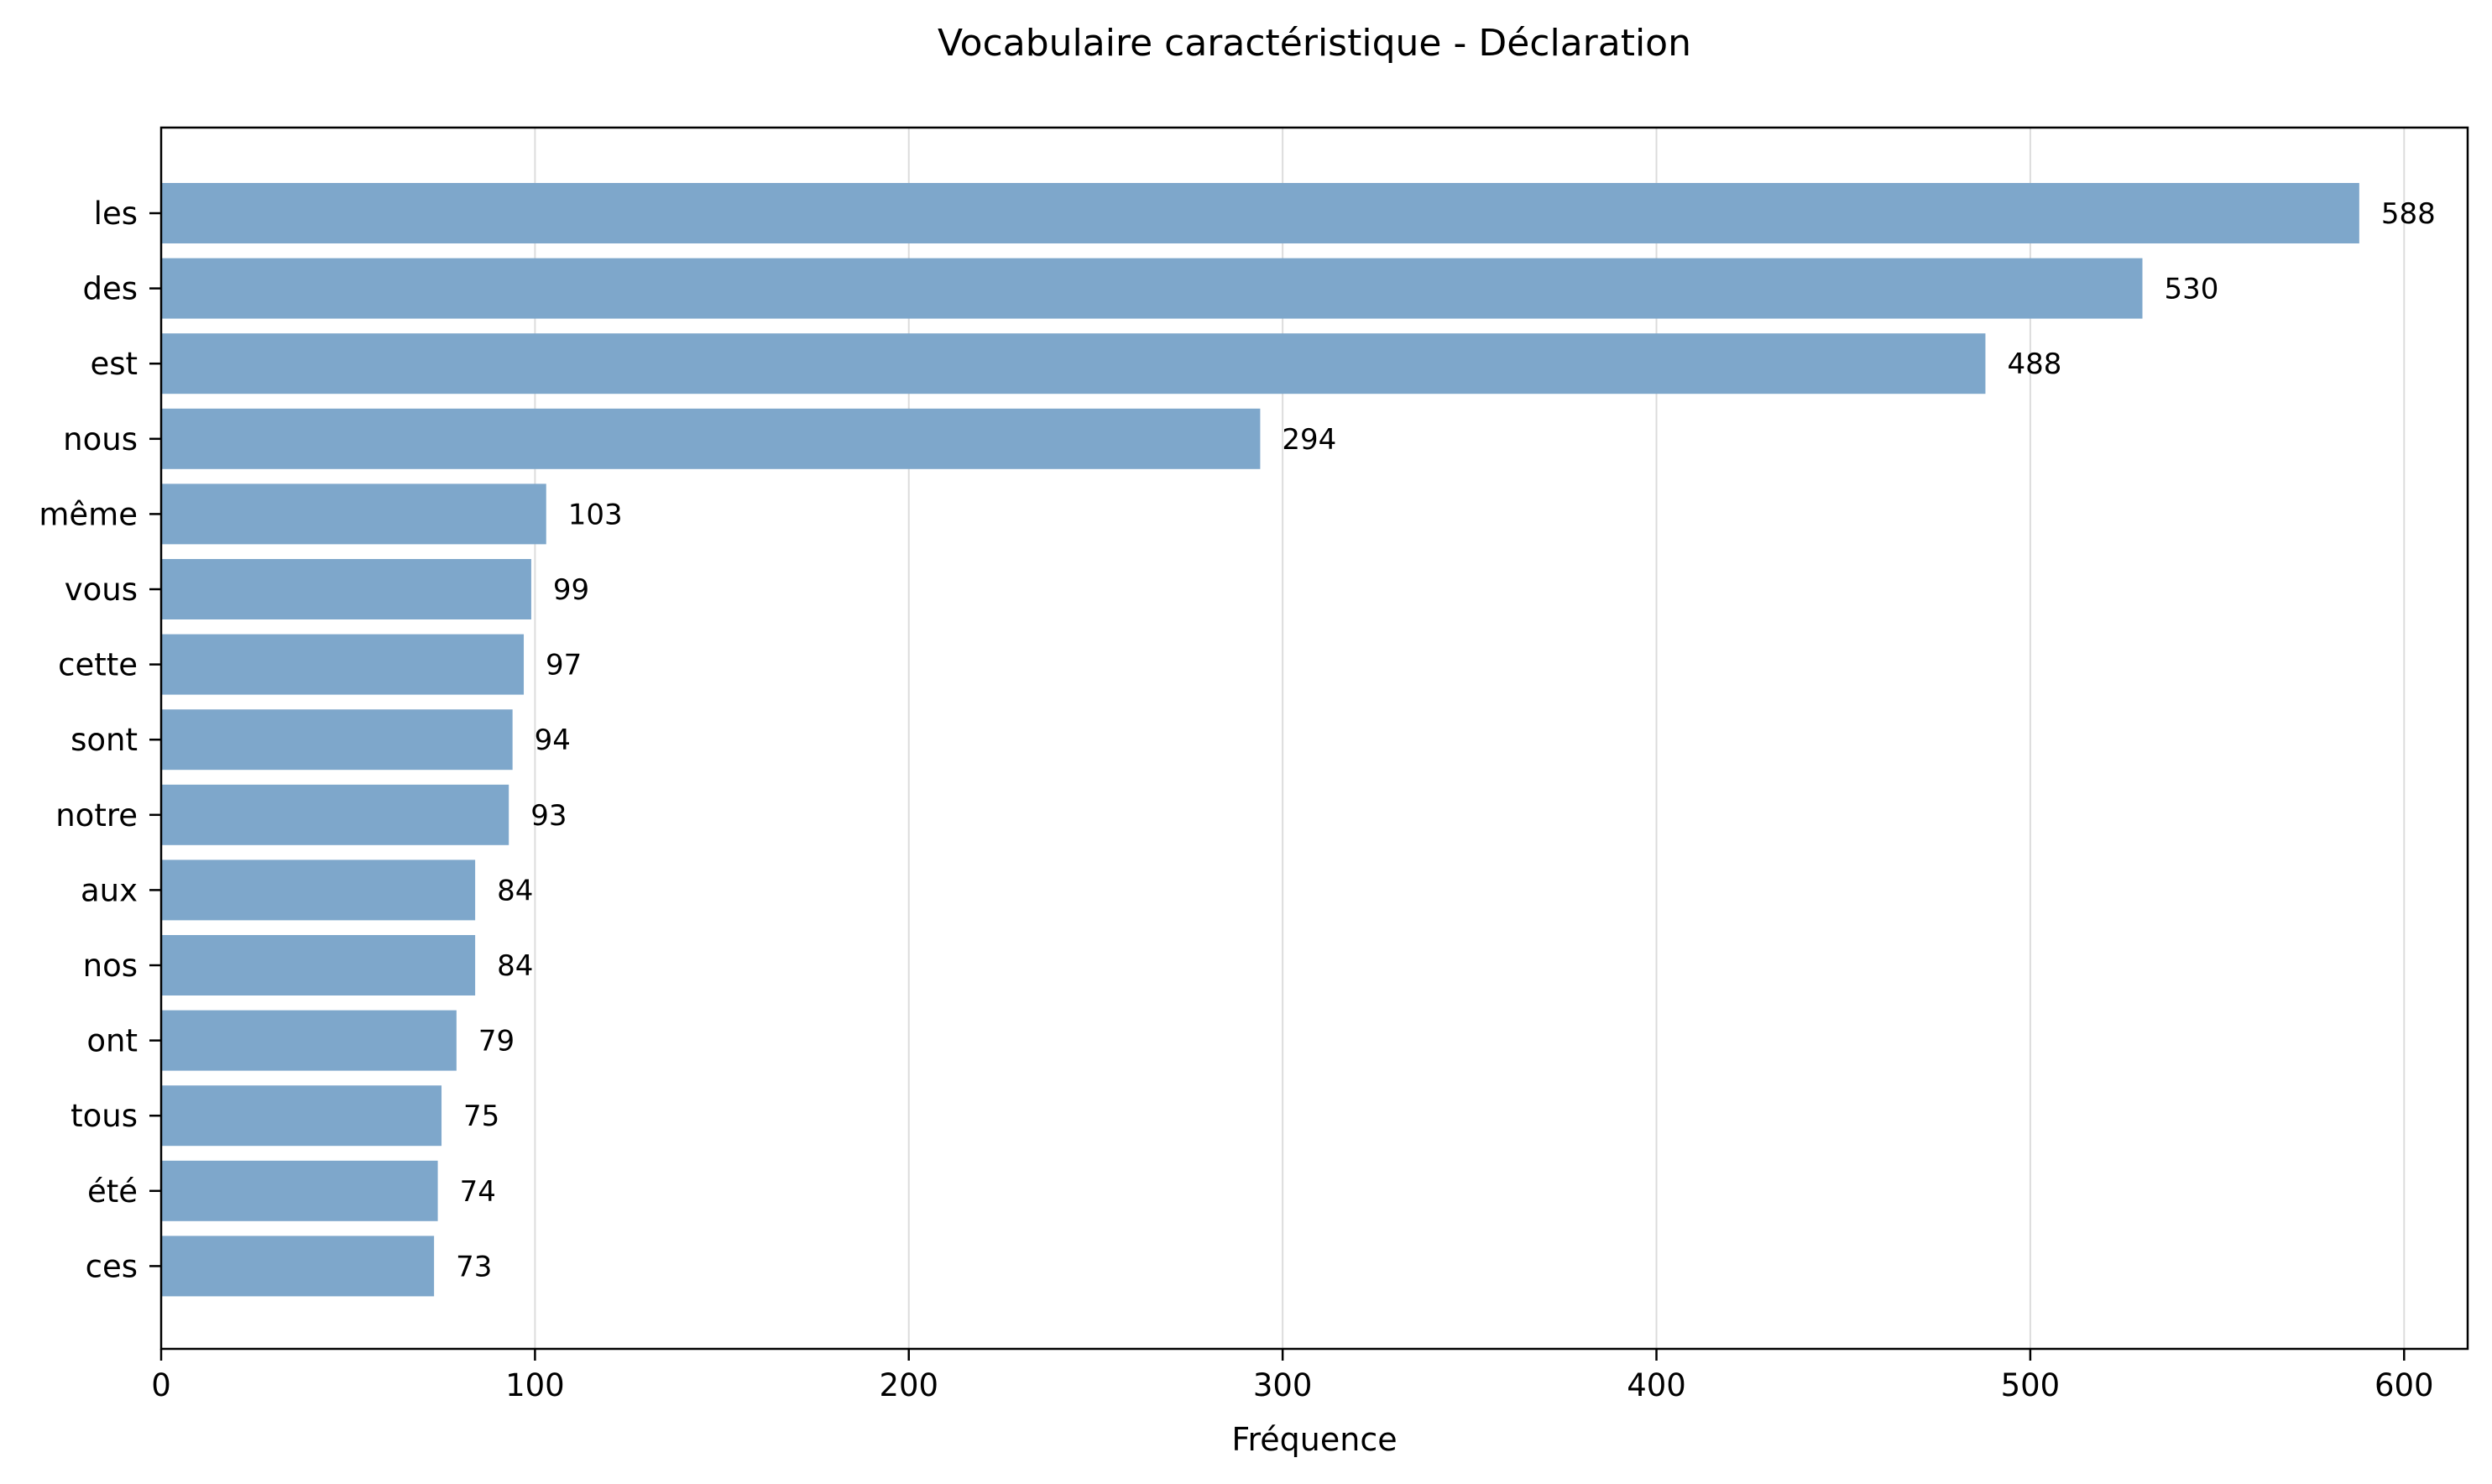 The height and width of the screenshot is (1484, 2492). Describe the element at coordinates (104, 1116) in the screenshot. I see `y-tick-label: tous` at that location.